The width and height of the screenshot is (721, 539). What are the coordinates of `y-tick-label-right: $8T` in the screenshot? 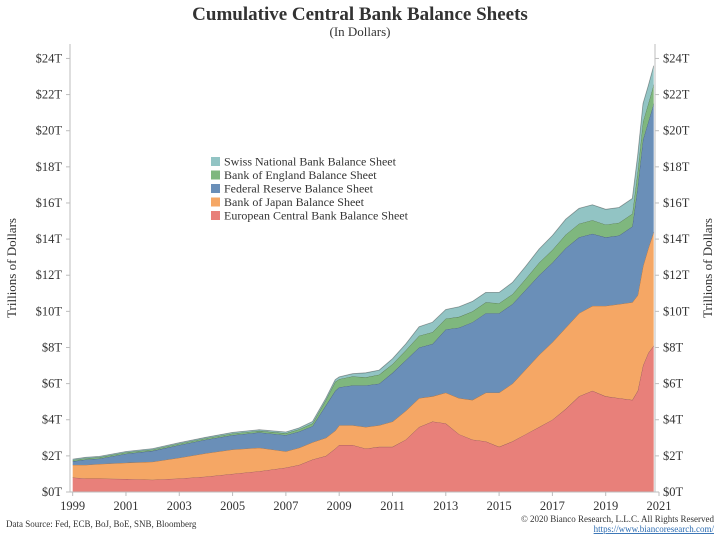 It's located at (673, 347).